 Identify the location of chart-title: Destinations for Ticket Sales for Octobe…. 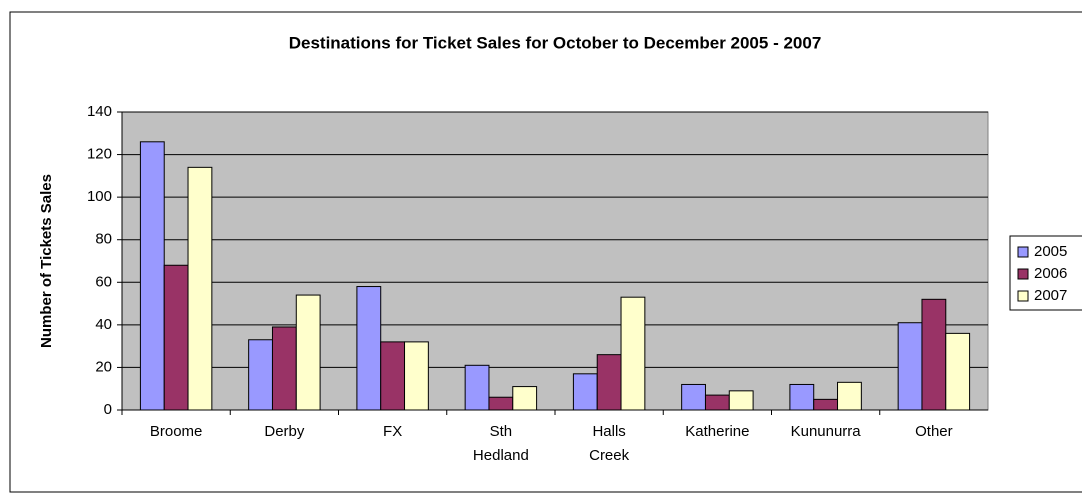
(555, 42).